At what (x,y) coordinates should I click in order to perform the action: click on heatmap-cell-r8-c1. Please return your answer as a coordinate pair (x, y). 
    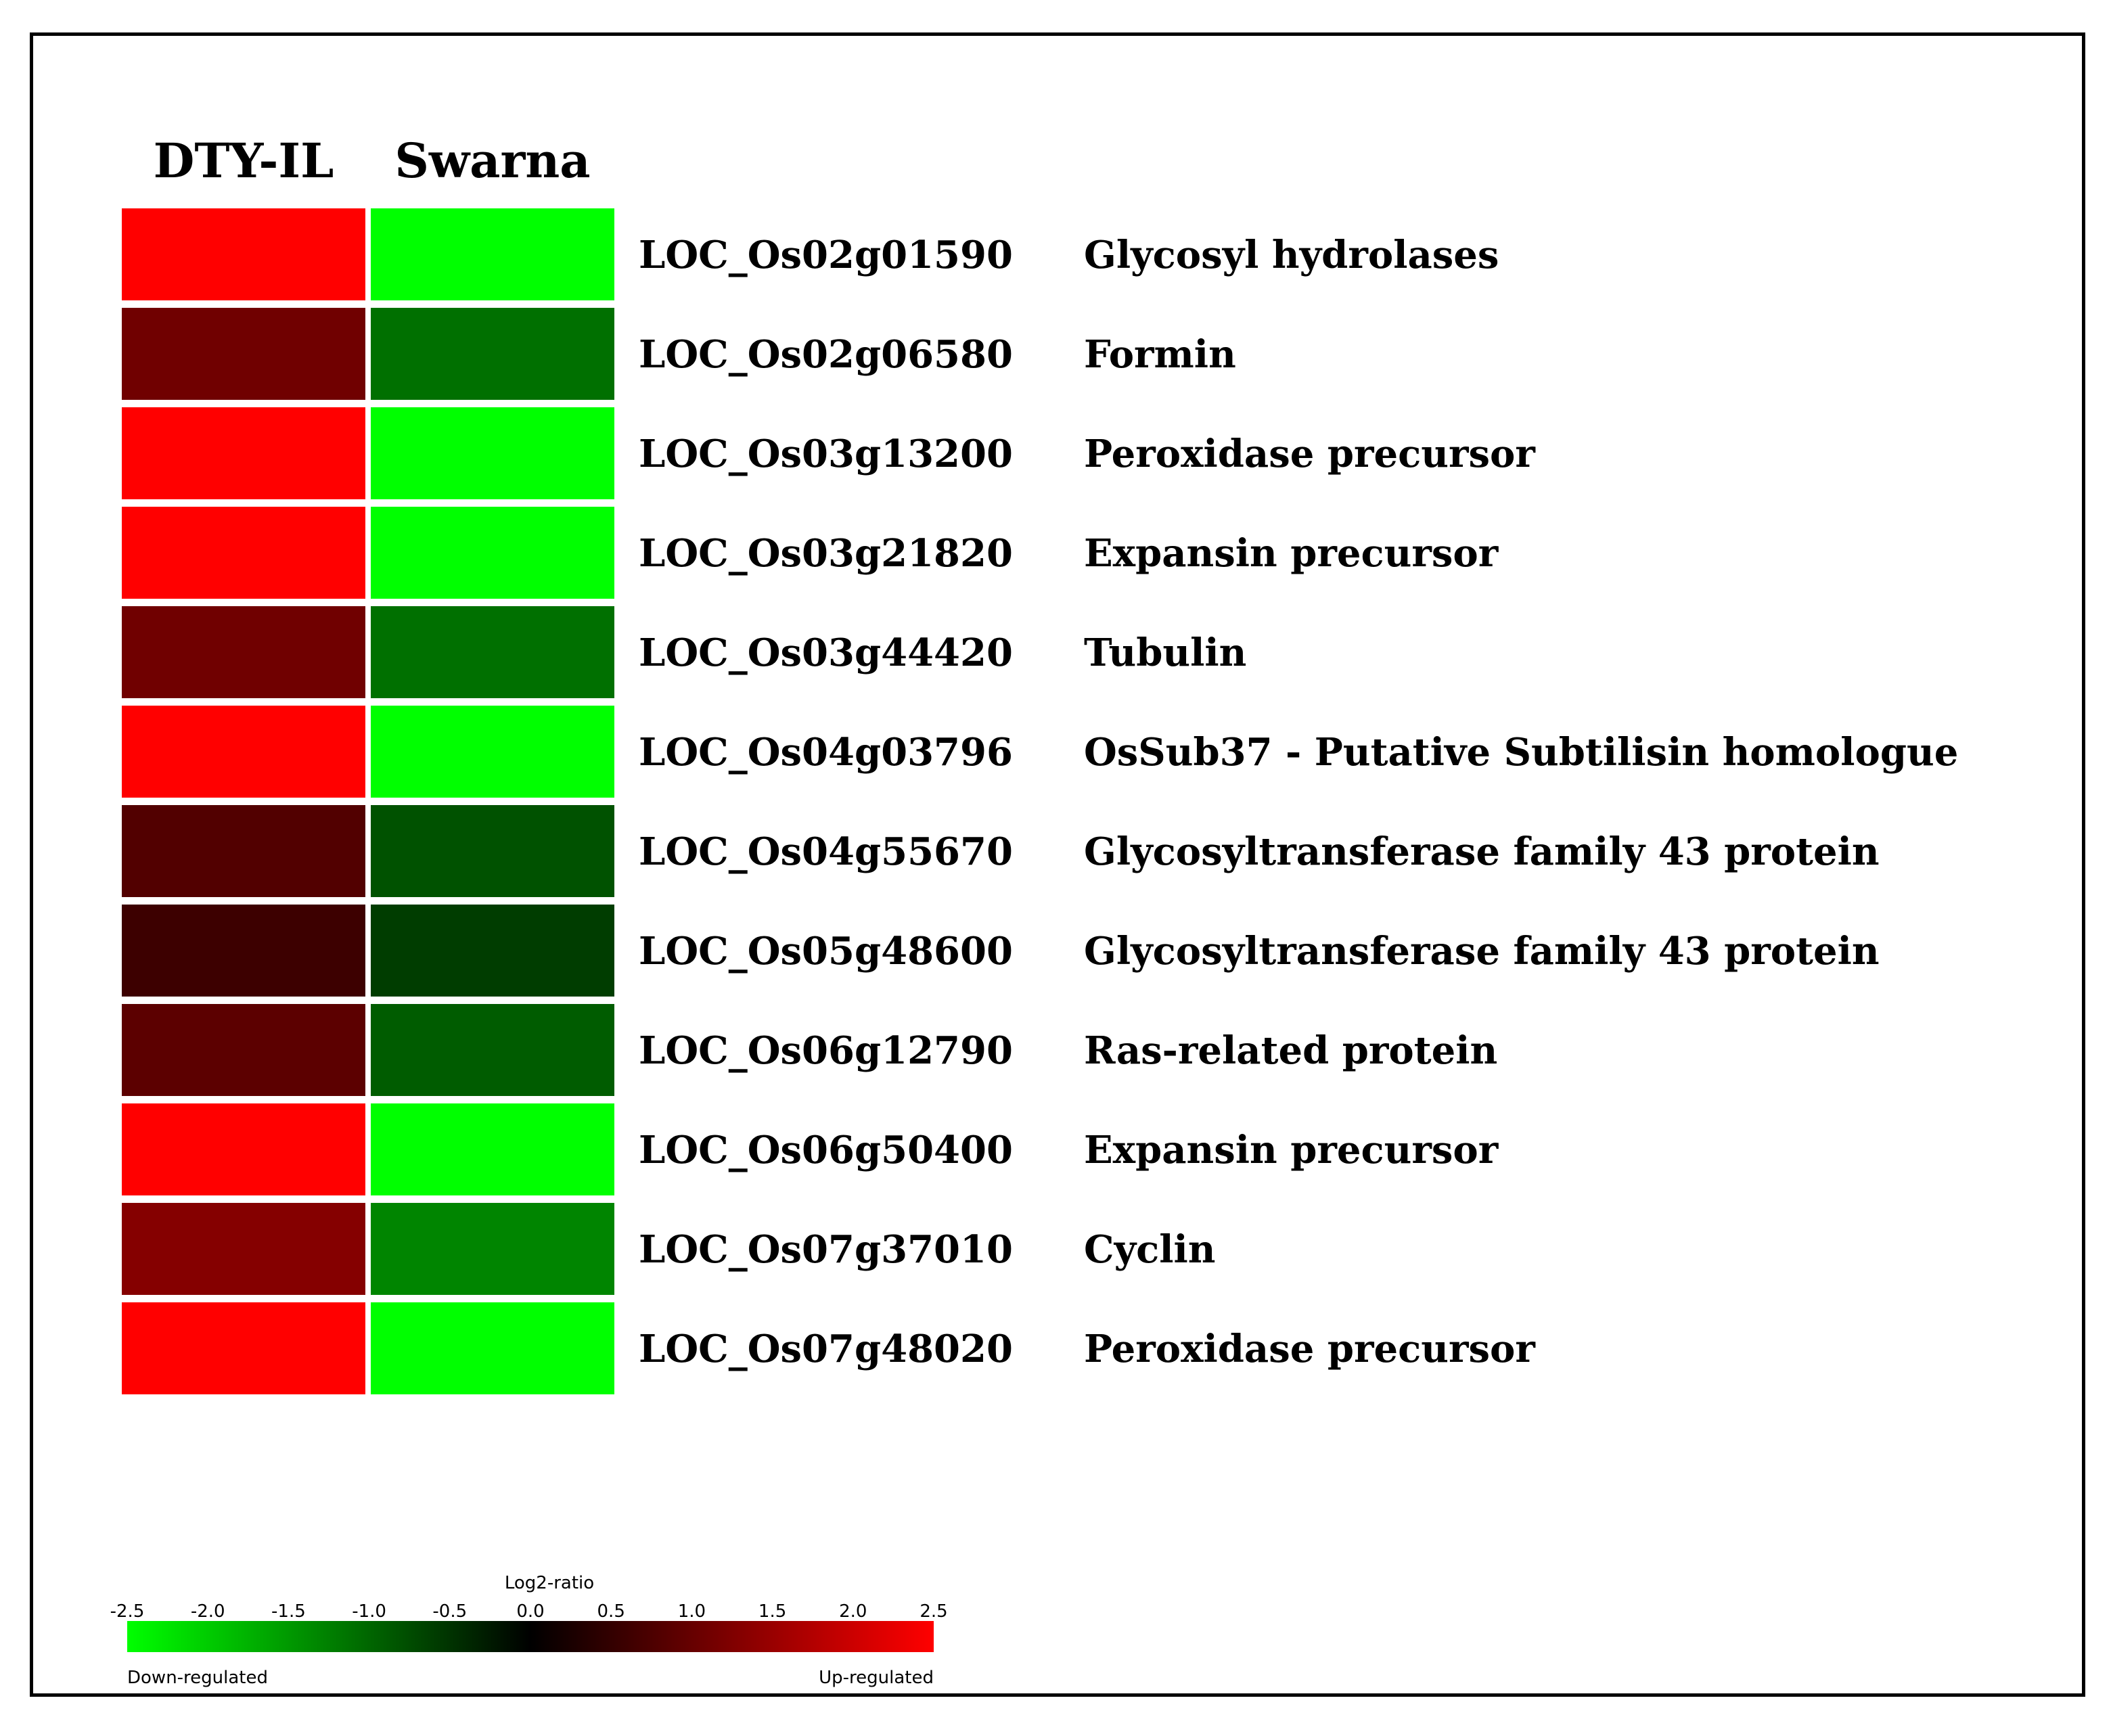
    Looking at the image, I should click on (492, 1050).